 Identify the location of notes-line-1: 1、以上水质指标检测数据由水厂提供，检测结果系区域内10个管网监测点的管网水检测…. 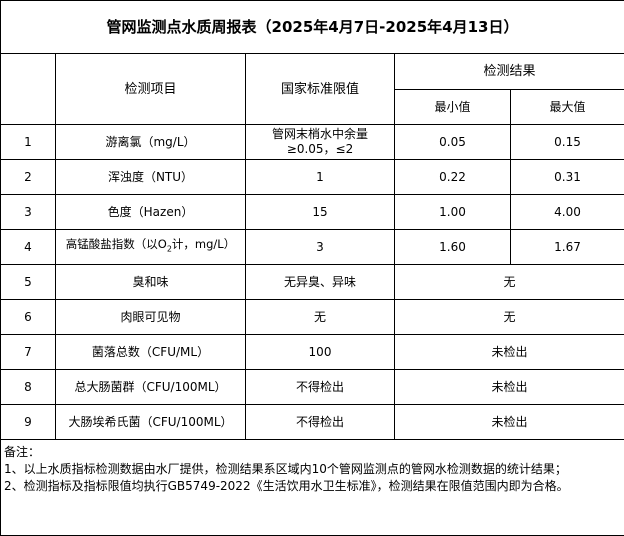
(312, 469).